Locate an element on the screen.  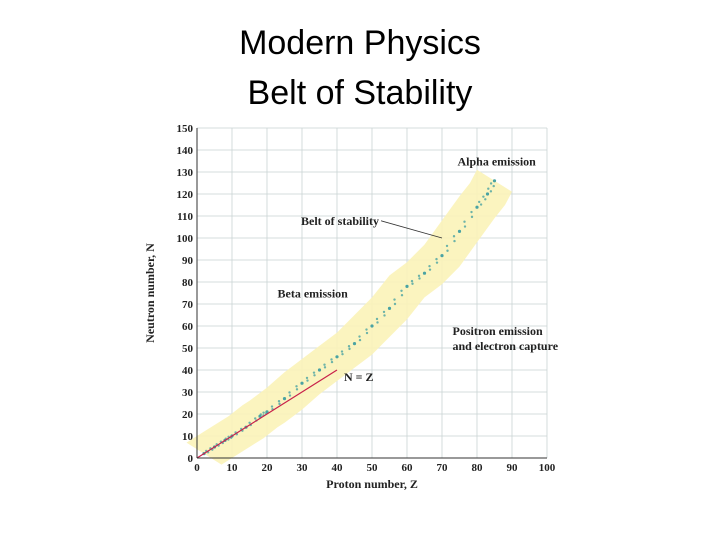
y-tick-label: 0 is located at coordinates (191, 459).